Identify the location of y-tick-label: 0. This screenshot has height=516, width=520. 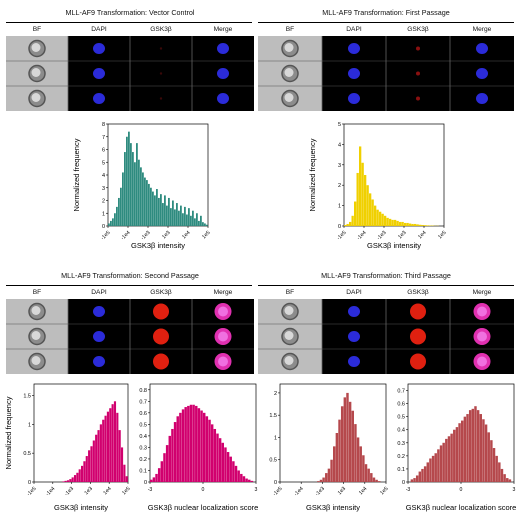
(403, 483).